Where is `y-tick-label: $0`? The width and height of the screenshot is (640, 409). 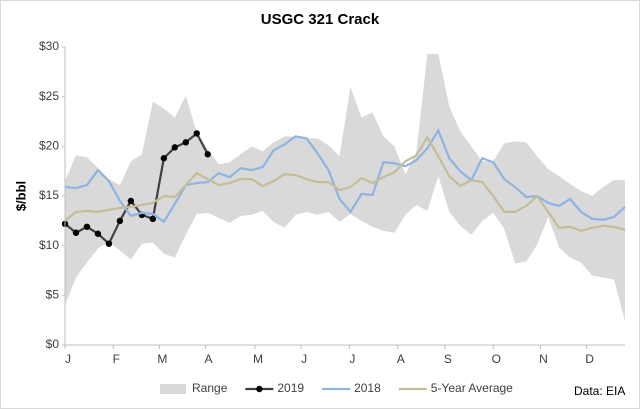 y-tick-label: $0 is located at coordinates (53, 344).